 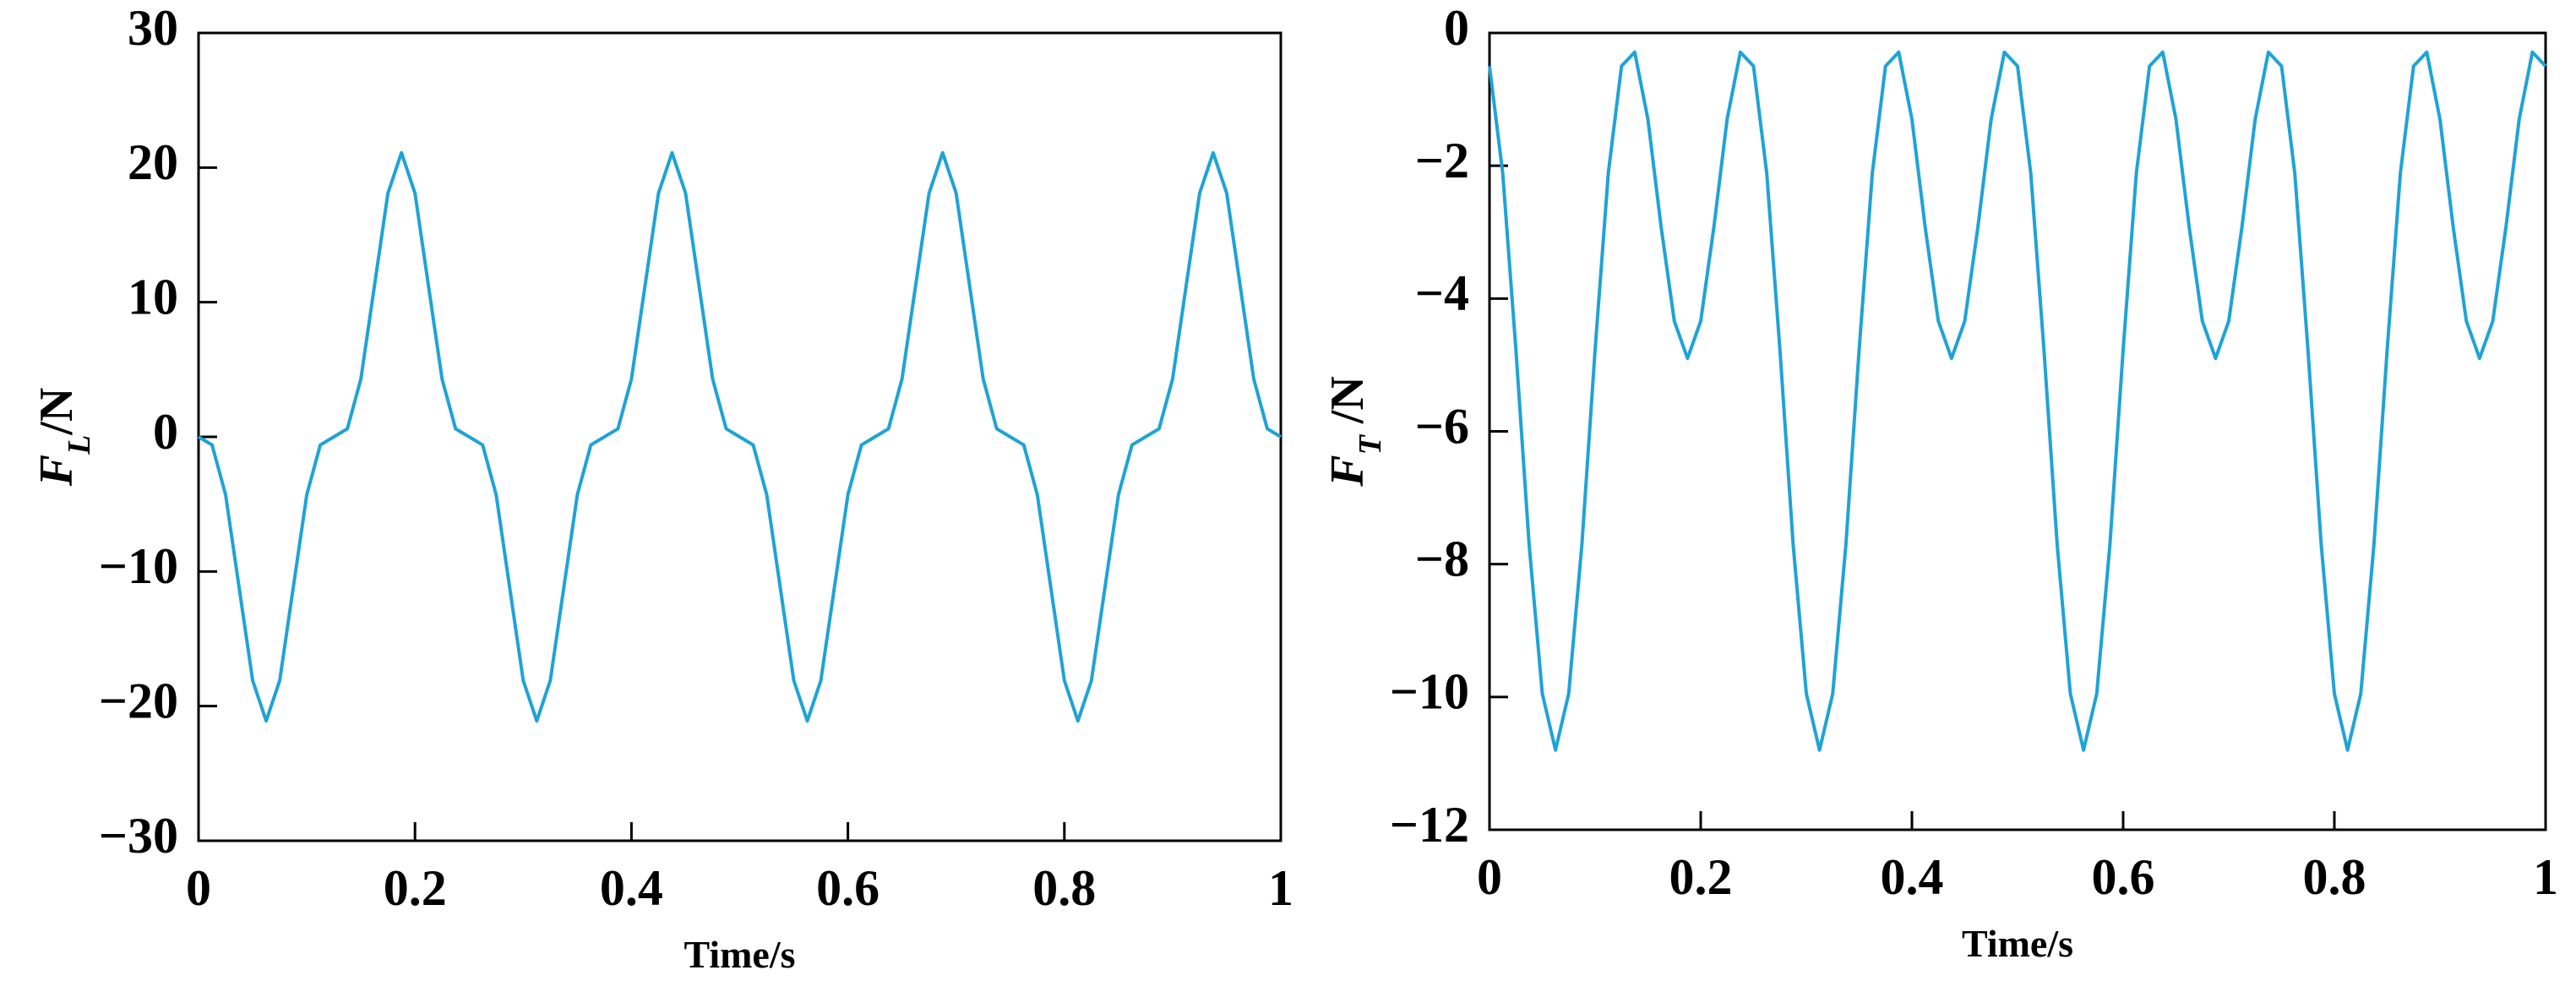 What do you see at coordinates (1442, 293) in the screenshot?
I see `y-tick-label: −4` at bounding box center [1442, 293].